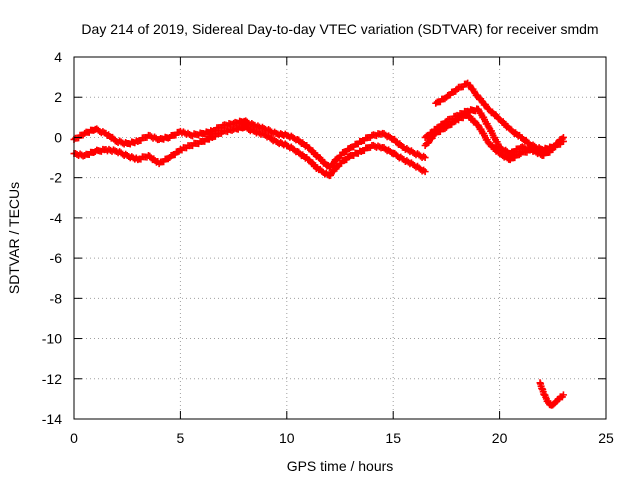  Describe the element at coordinates (551, 394) in the screenshot. I see `series-outlier-track` at that location.